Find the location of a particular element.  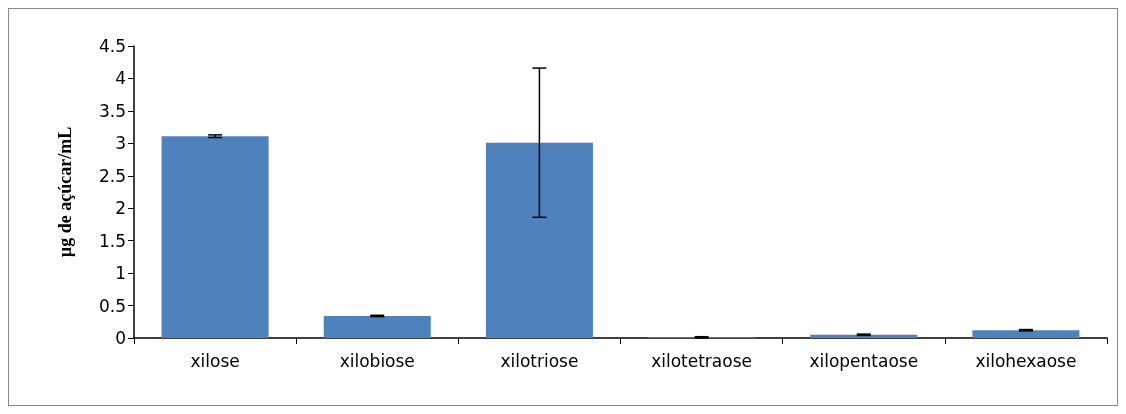

y-tick-label: 3.5 is located at coordinates (112, 110).